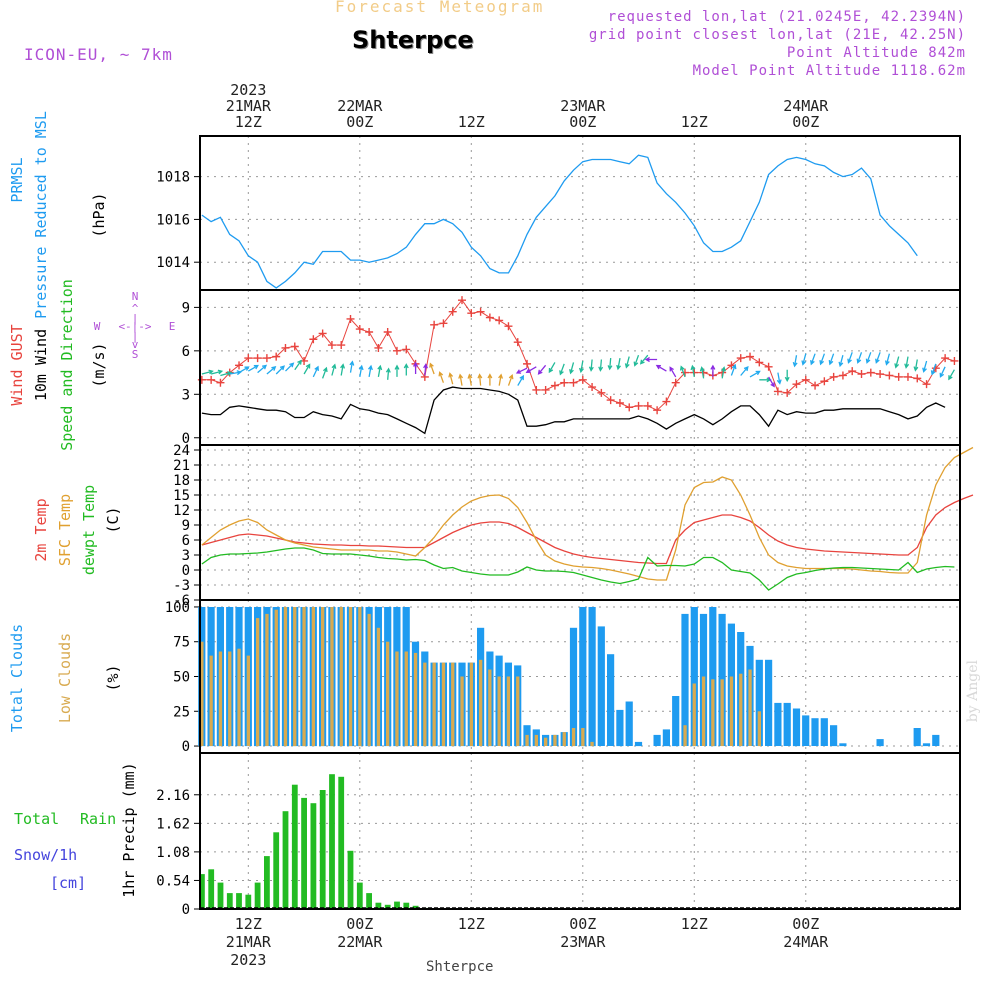  Describe the element at coordinates (17, 364) in the screenshot. I see `label-wind-gust: Wind GUST` at that location.